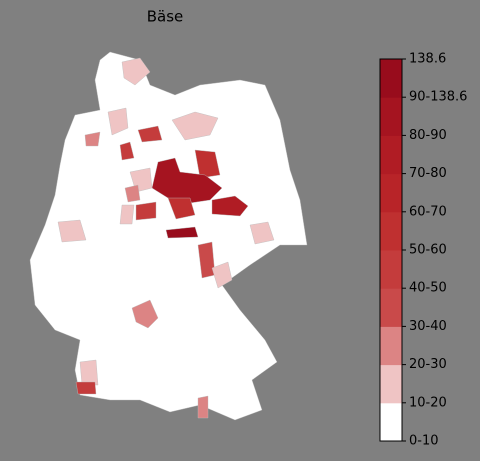 The width and height of the screenshot is (480, 461). I want to click on colorbar-label: 0-10, so click(424, 441).